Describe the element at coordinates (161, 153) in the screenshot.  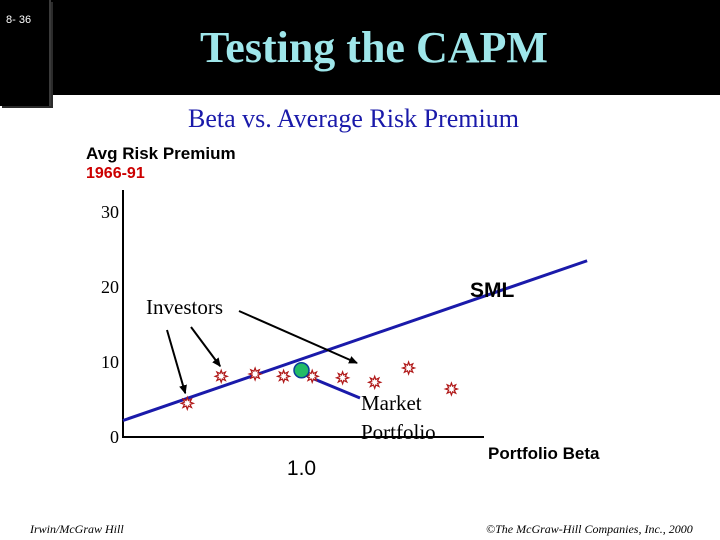
I see `y-axis-label: Avg Risk Premium` at that location.